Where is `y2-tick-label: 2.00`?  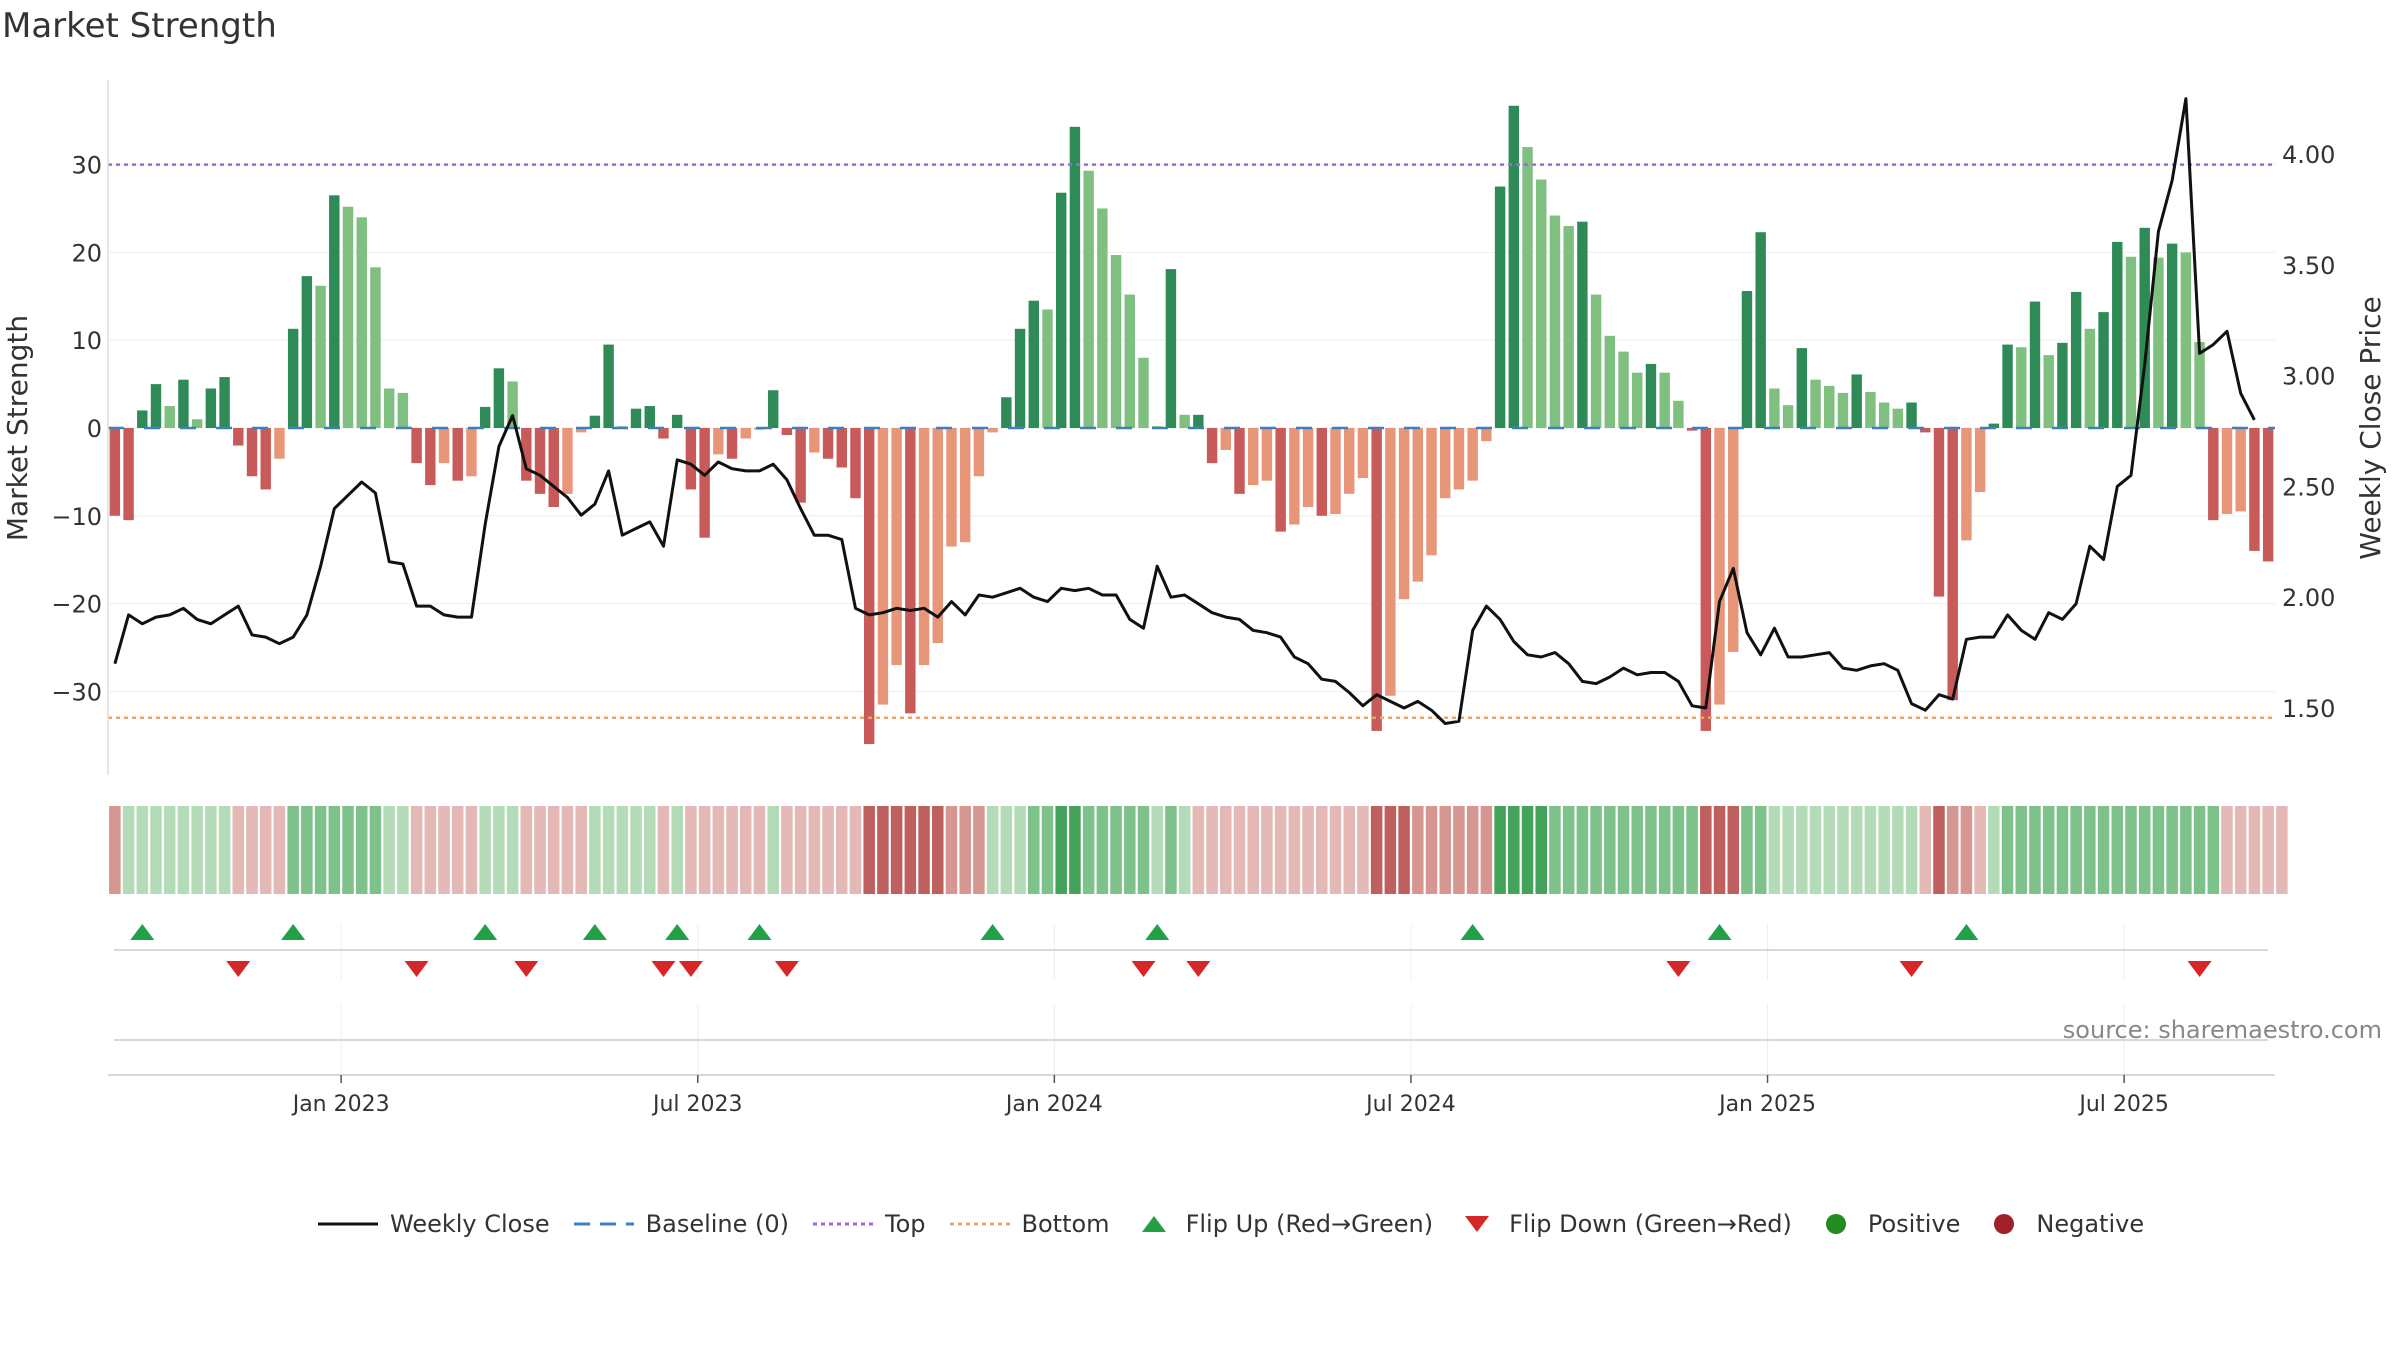
y2-tick-label: 2.00 is located at coordinates (2308, 598).